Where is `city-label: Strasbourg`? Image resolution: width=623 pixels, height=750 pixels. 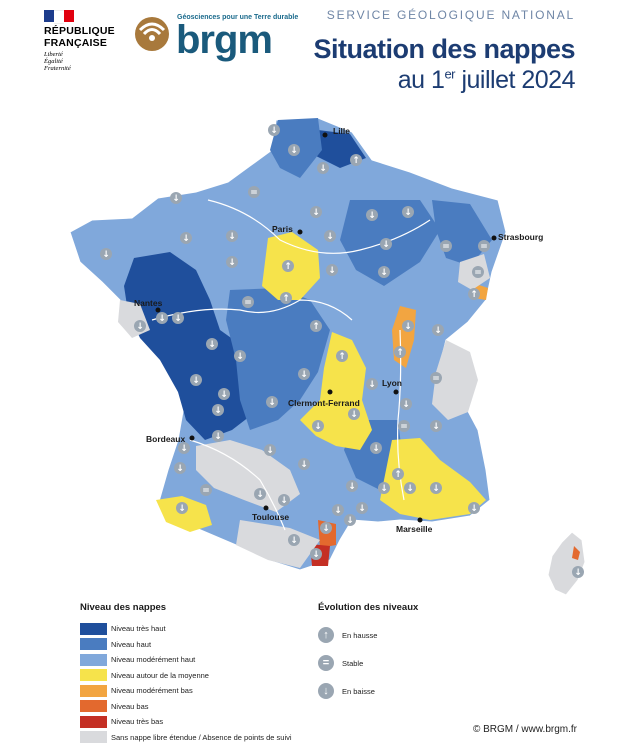
city-label: Strasbourg is located at coordinates (520, 237).